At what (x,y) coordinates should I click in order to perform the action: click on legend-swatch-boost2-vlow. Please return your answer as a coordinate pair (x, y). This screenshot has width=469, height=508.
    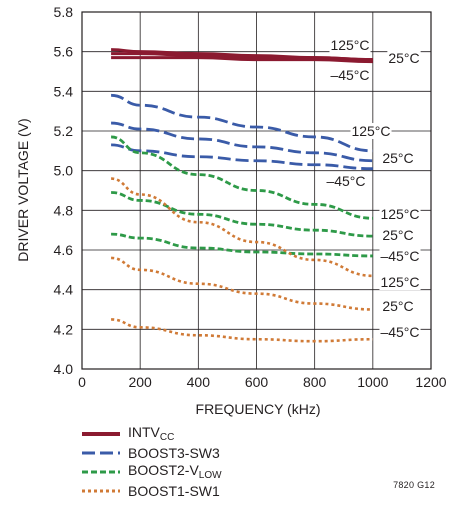
    Looking at the image, I should click on (101, 471).